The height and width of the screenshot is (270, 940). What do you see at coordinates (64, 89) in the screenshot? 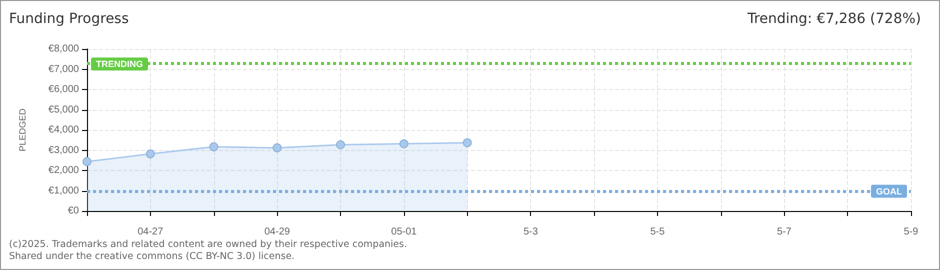
I see `y-tick-label: €6,000` at bounding box center [64, 89].